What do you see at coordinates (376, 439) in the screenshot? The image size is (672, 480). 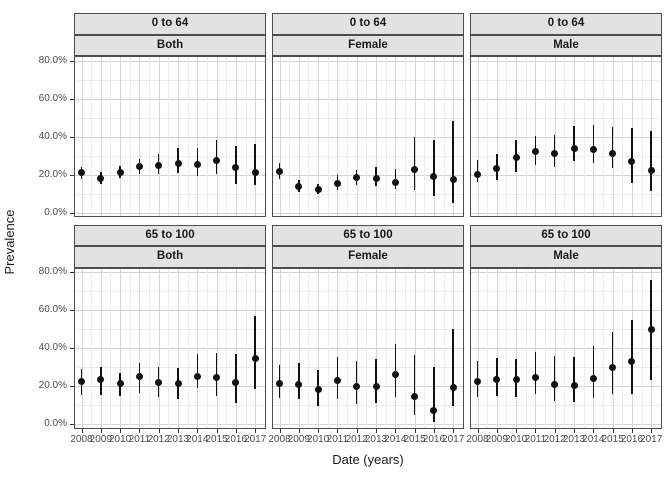 I see `x-tick-label: 2013` at bounding box center [376, 439].